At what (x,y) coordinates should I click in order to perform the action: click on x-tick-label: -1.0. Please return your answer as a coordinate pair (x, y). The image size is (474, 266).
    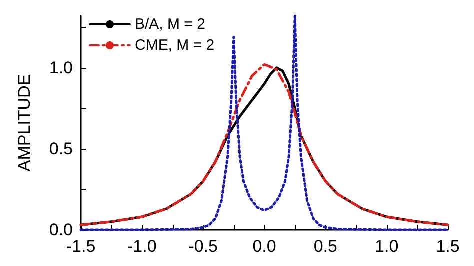
    Looking at the image, I should click on (142, 246).